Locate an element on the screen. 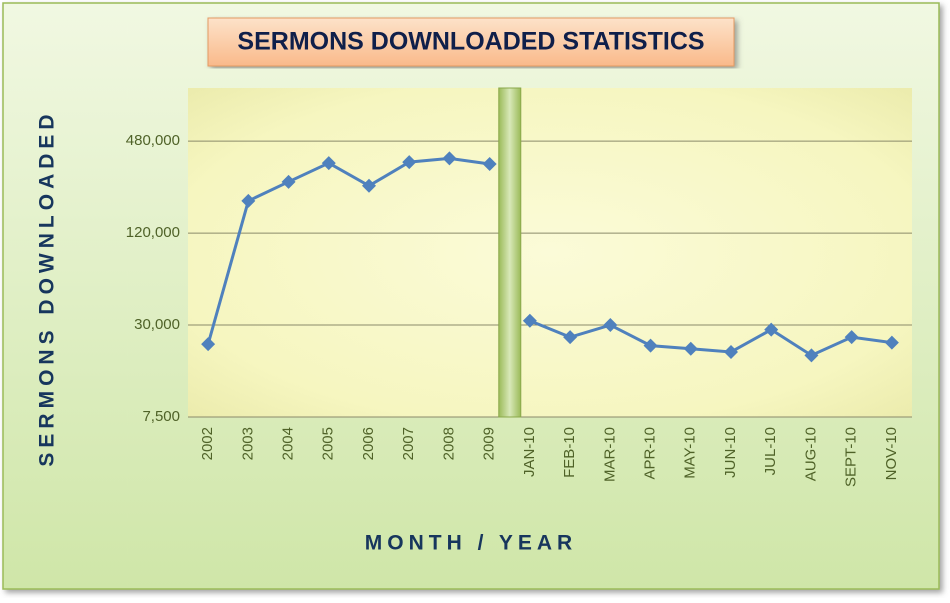 This screenshot has height=603, width=950. x-tick-label: 2005 is located at coordinates (328, 443).